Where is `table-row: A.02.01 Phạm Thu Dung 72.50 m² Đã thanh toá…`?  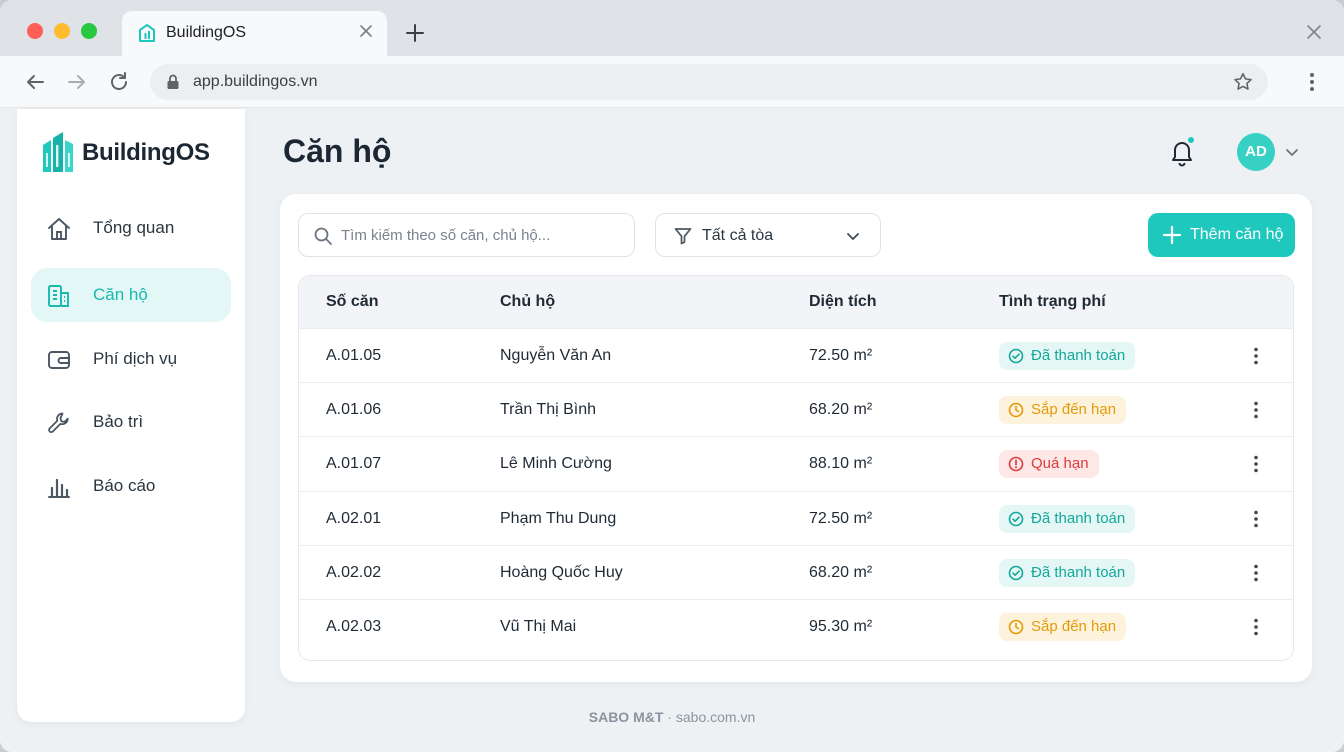 table-row: A.02.01 Phạm Thu Dung 72.50 m² Đã thanh toá… is located at coordinates (796, 517).